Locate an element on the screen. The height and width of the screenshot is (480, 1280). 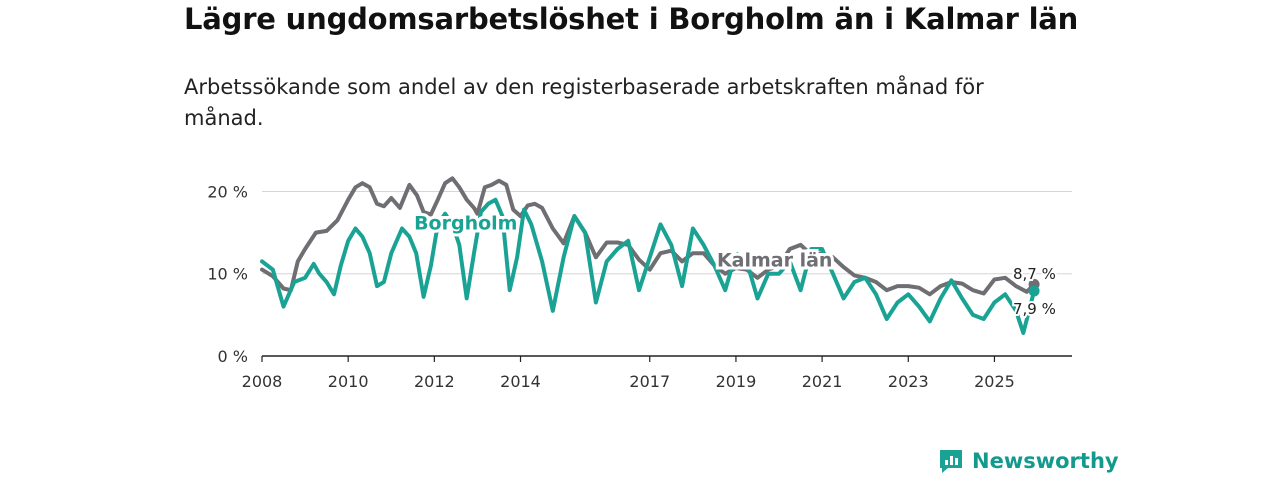
x-tick-label: 2012 is located at coordinates (434, 381).